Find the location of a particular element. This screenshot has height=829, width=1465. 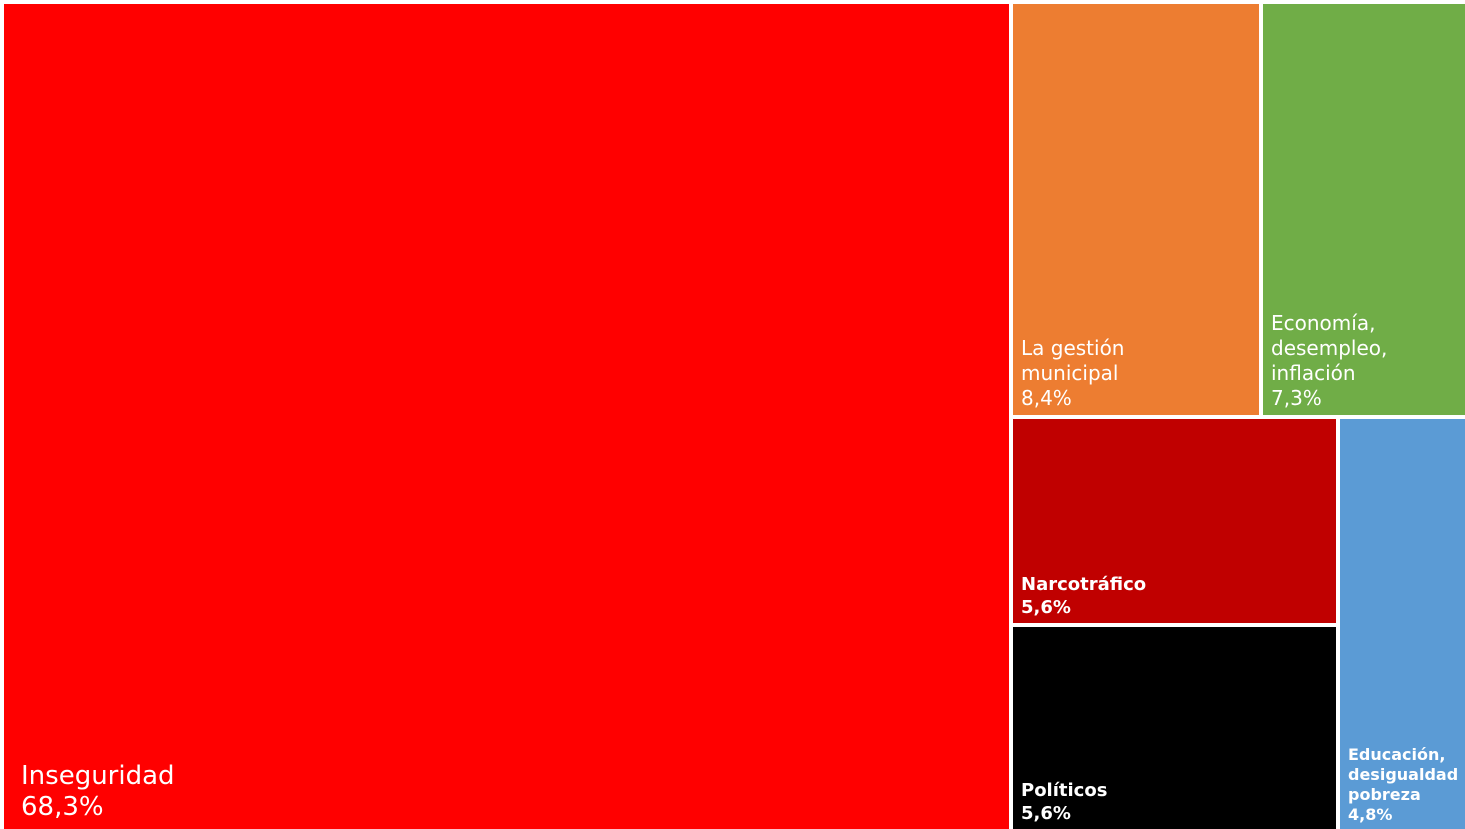

tile-value: 4,8% is located at coordinates (1370, 814).